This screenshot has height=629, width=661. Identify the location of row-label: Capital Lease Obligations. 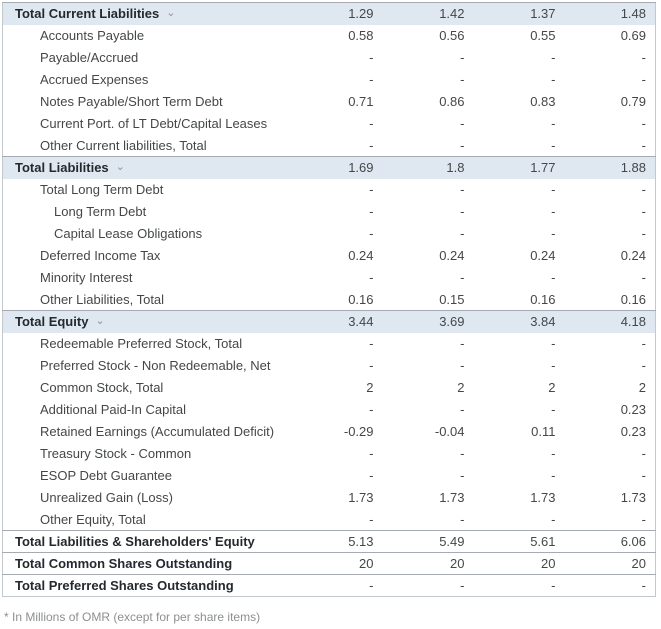
(128, 233).